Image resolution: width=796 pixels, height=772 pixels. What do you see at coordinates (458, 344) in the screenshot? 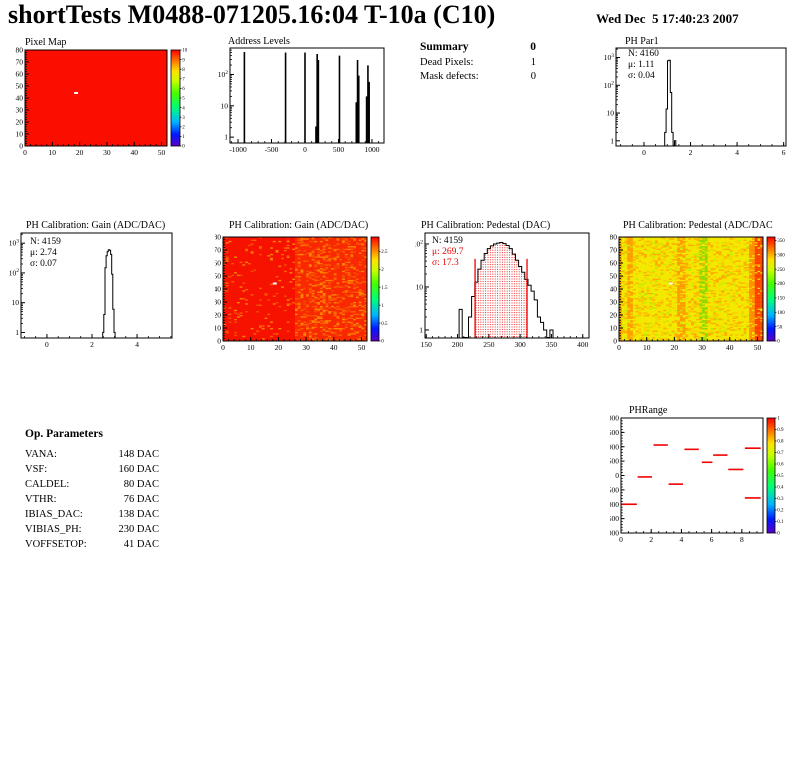
I see `svg-text: 200` at bounding box center [458, 344].